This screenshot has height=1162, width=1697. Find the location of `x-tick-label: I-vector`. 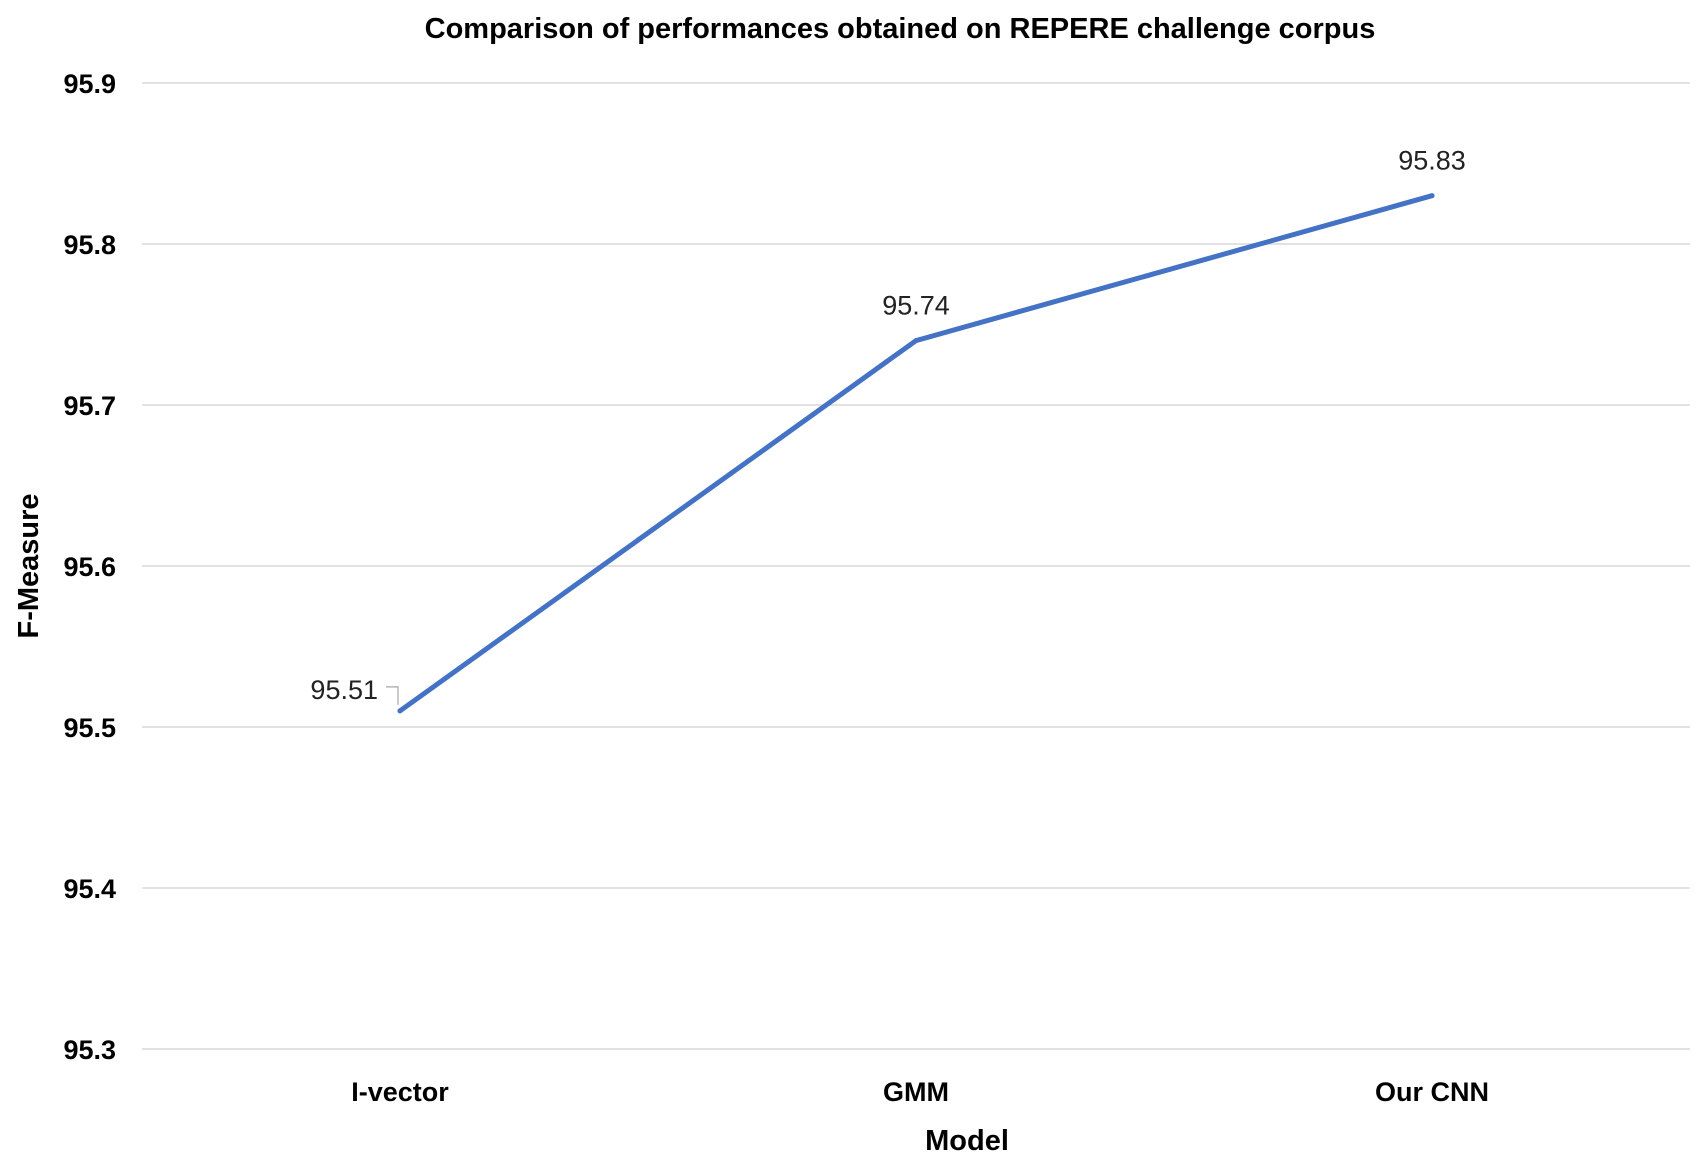

x-tick-label: I-vector is located at coordinates (400, 1092).